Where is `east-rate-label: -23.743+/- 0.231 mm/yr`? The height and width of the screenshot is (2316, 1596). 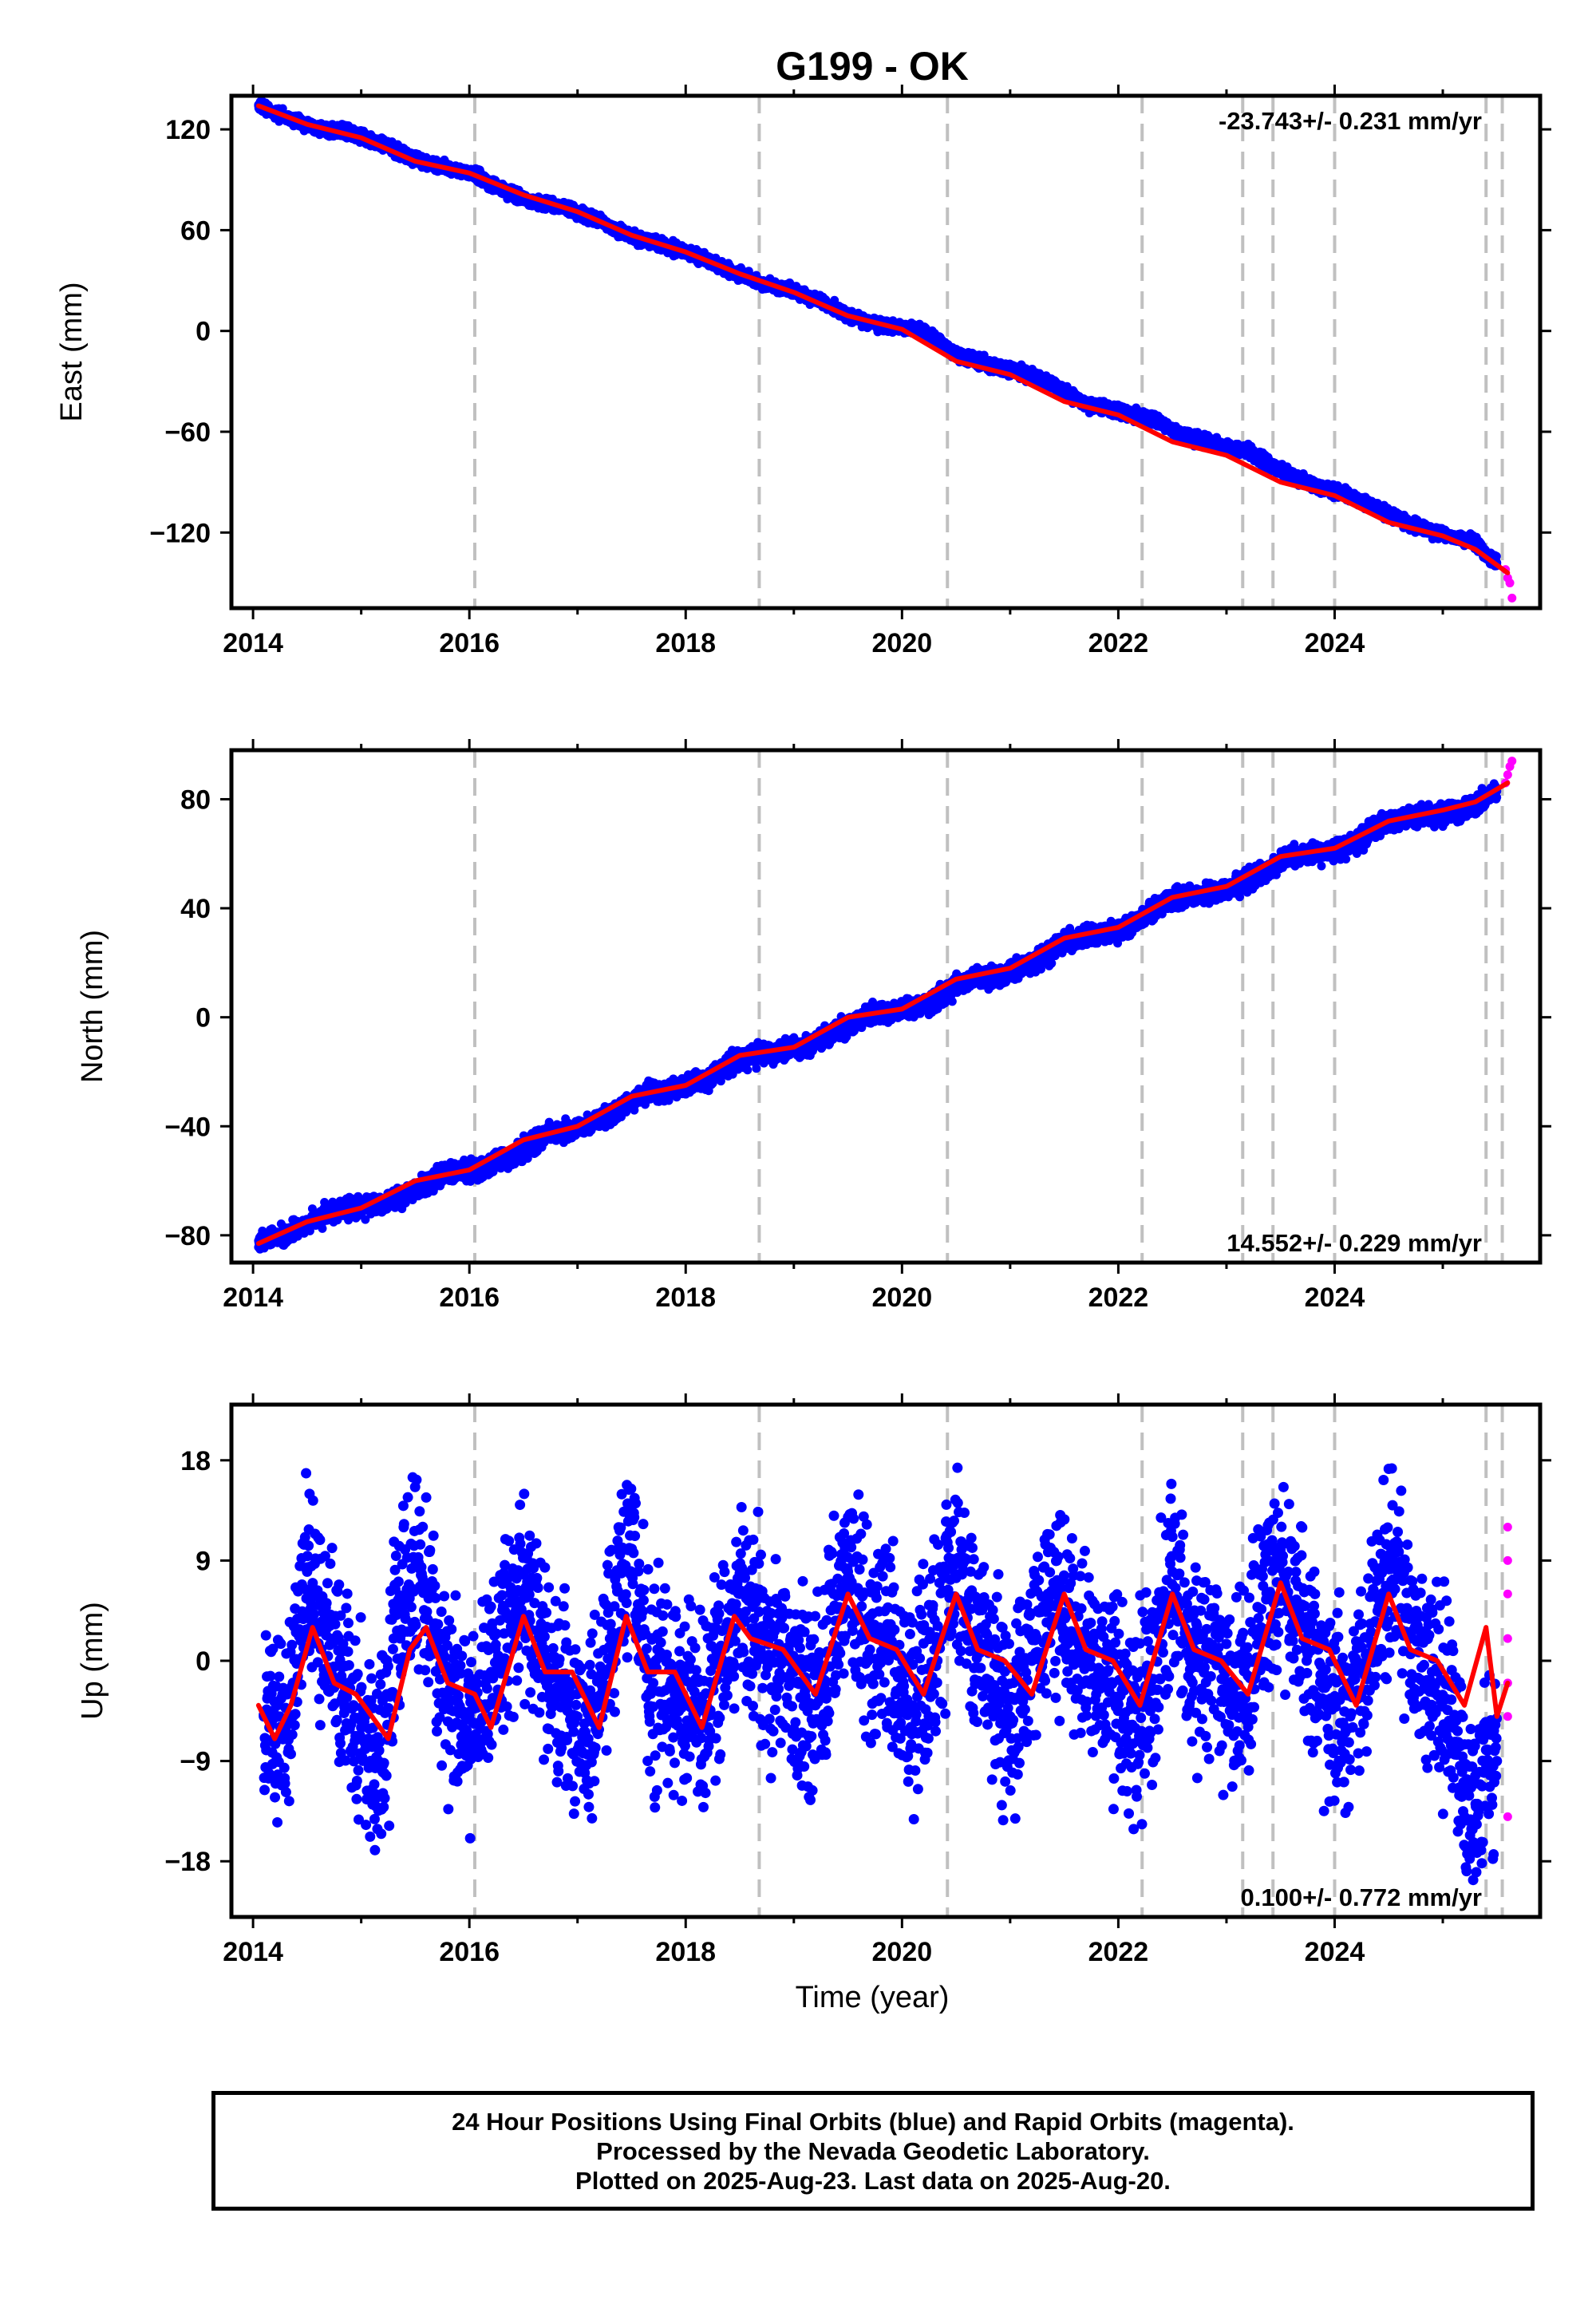
east-rate-label: -23.743+/- 0.231 mm/yr is located at coordinates (1350, 121).